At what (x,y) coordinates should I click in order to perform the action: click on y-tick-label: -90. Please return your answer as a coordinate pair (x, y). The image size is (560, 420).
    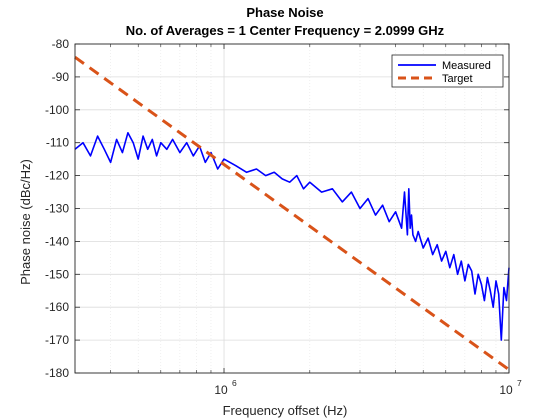
    Looking at the image, I should click on (61, 77).